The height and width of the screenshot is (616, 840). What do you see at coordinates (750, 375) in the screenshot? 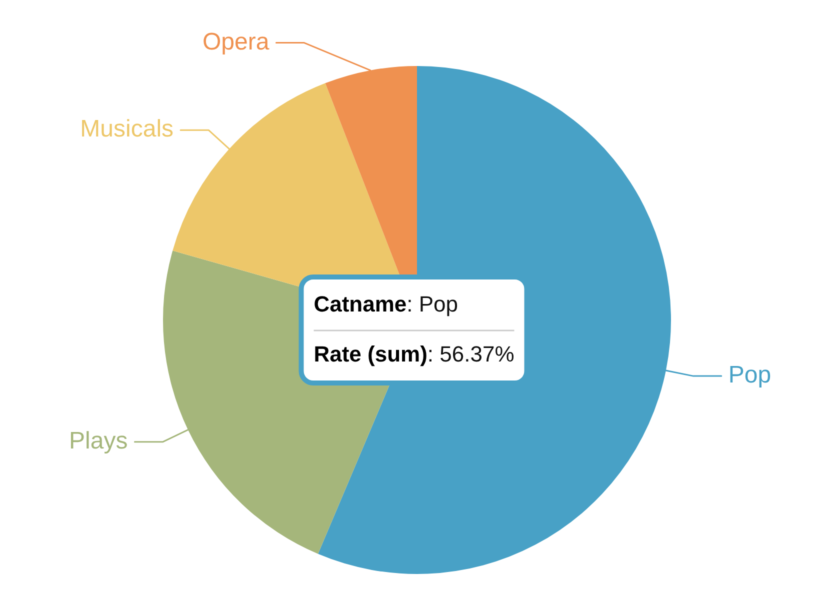
I see `slice-label: Pop` at bounding box center [750, 375].